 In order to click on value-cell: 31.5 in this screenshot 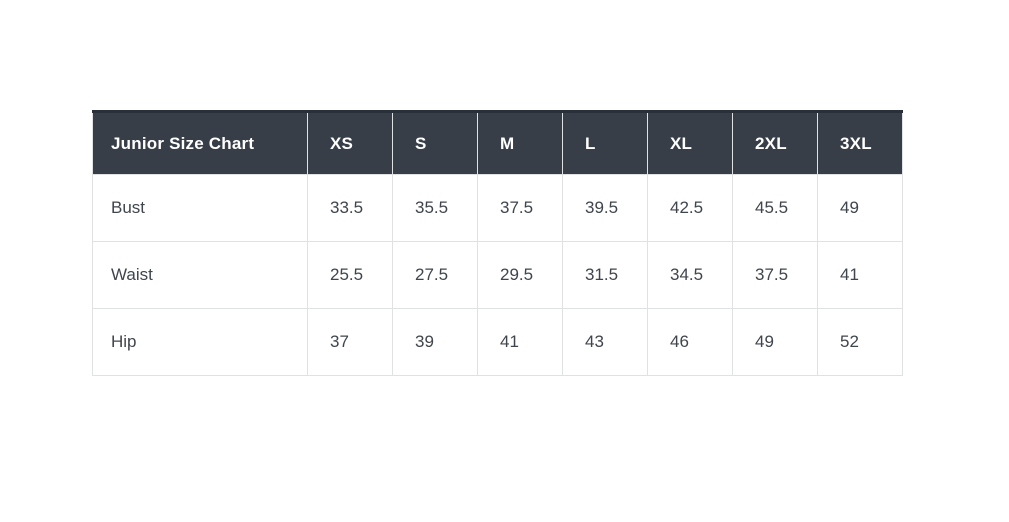, I will do `click(605, 275)`.